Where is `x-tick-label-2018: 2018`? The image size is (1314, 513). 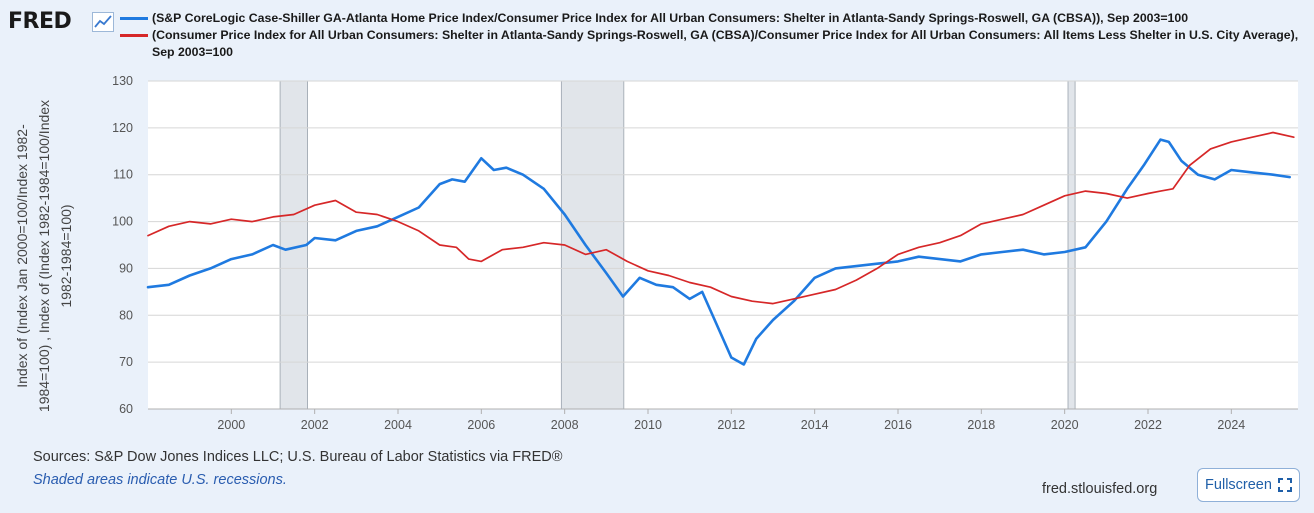
x-tick-label-2018: 2018 is located at coordinates (981, 425).